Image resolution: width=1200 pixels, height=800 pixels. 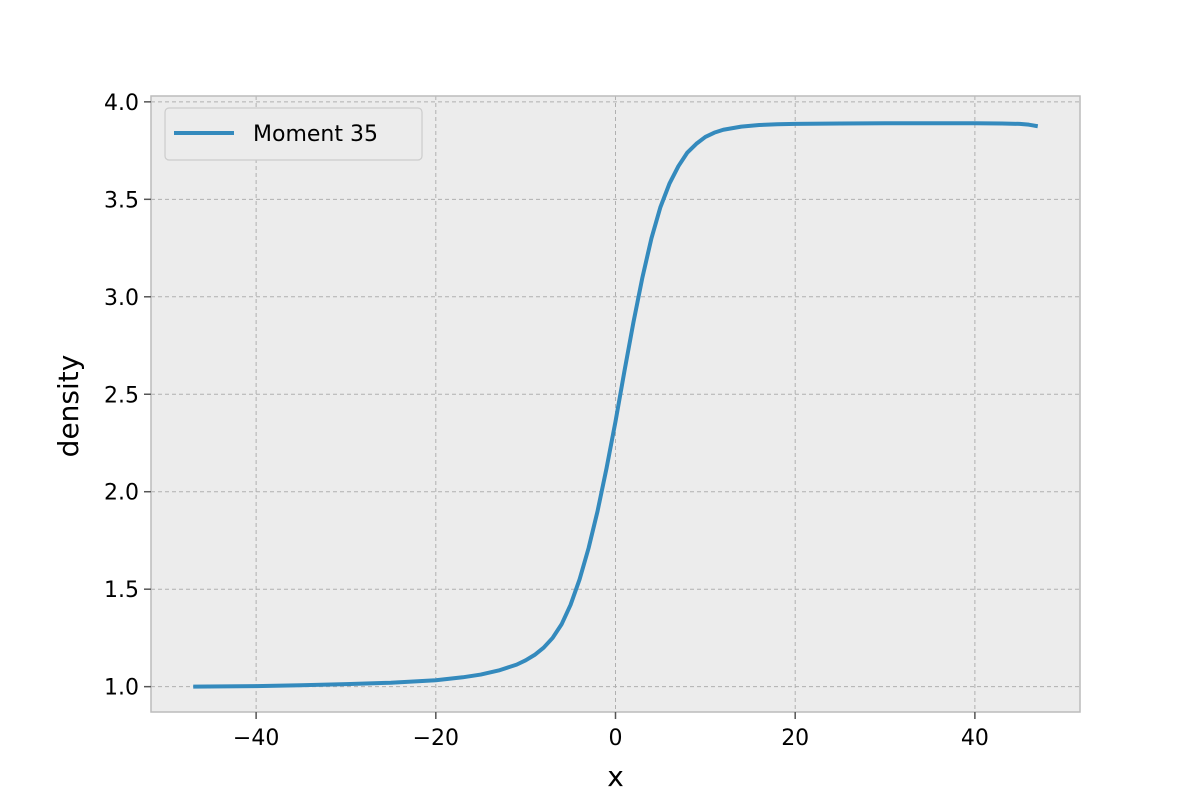 I want to click on y-axis-label: density, so click(x=68, y=406).